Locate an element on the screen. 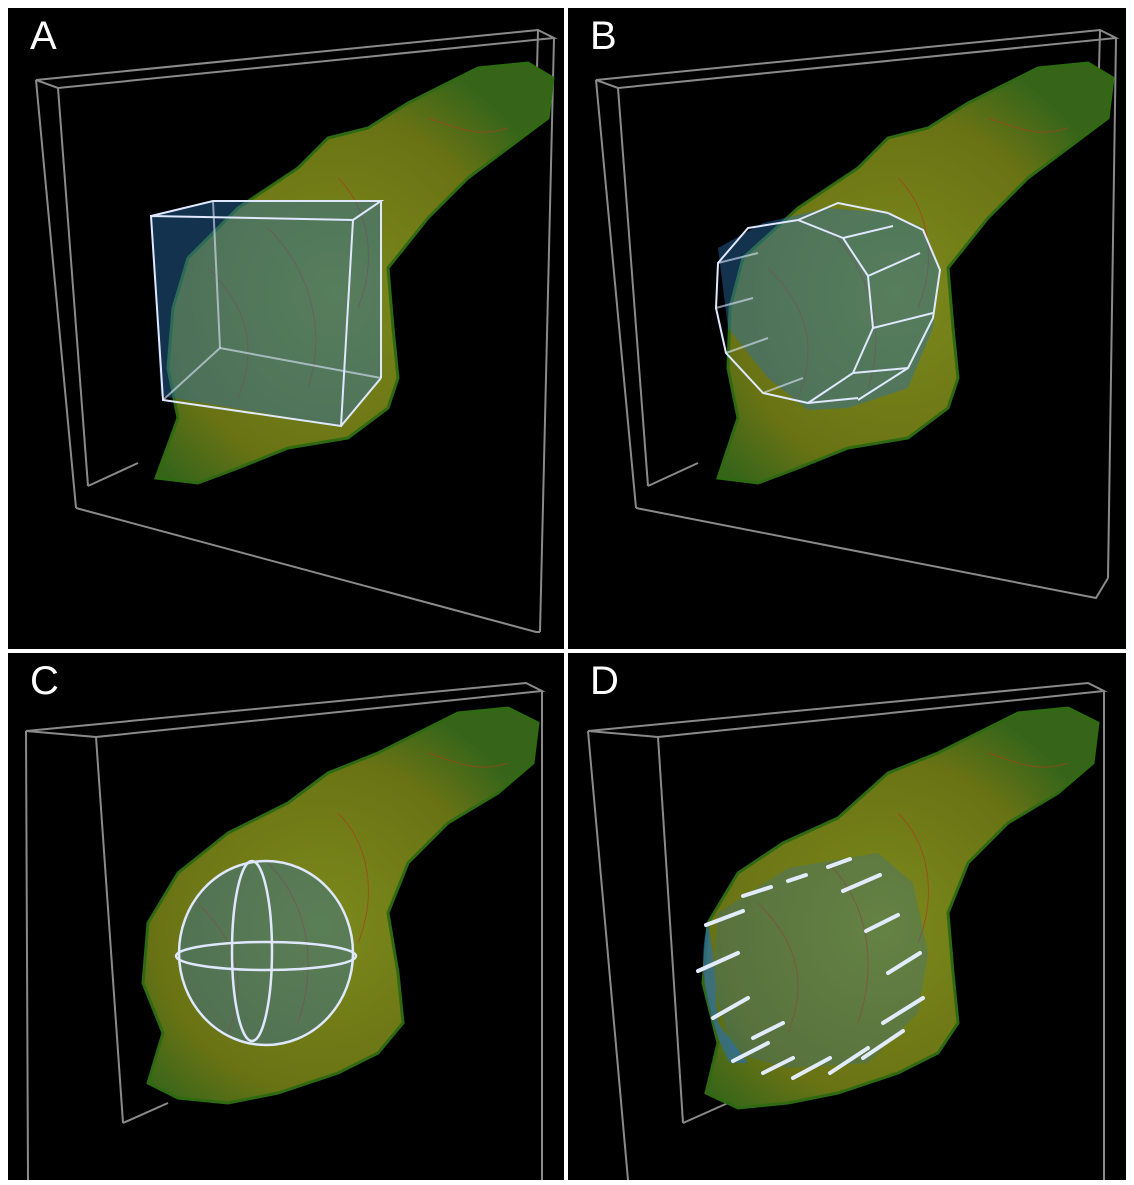 This screenshot has width=1134, height=1185. cell-a is located at coordinates (354, 273).